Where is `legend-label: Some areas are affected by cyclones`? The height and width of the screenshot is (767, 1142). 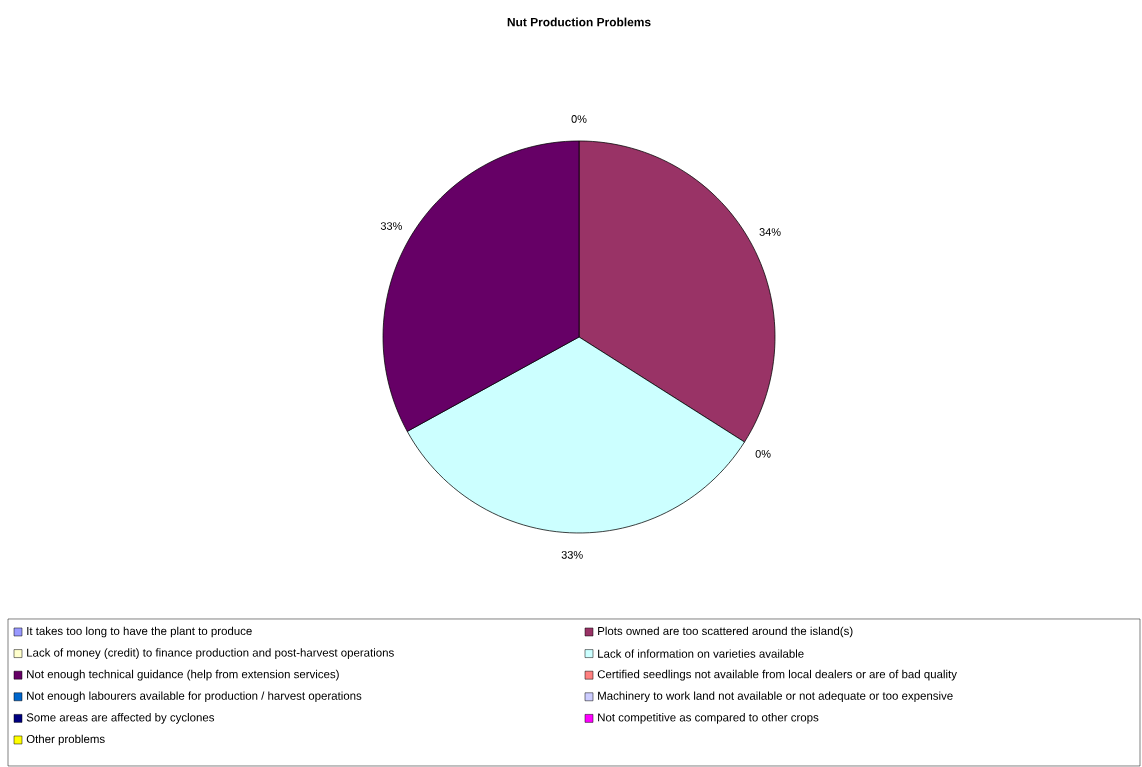
legend-label: Some areas are affected by cyclones is located at coordinates (120, 718).